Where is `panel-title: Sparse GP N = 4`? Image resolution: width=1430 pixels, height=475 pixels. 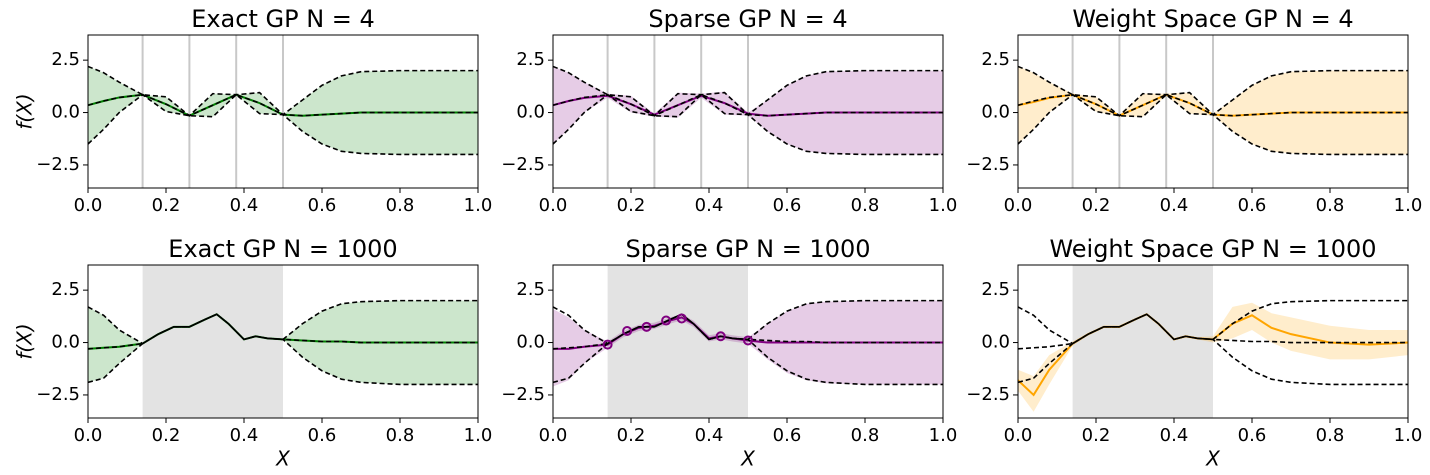 panel-title: Sparse GP N = 4 is located at coordinates (747, 19).